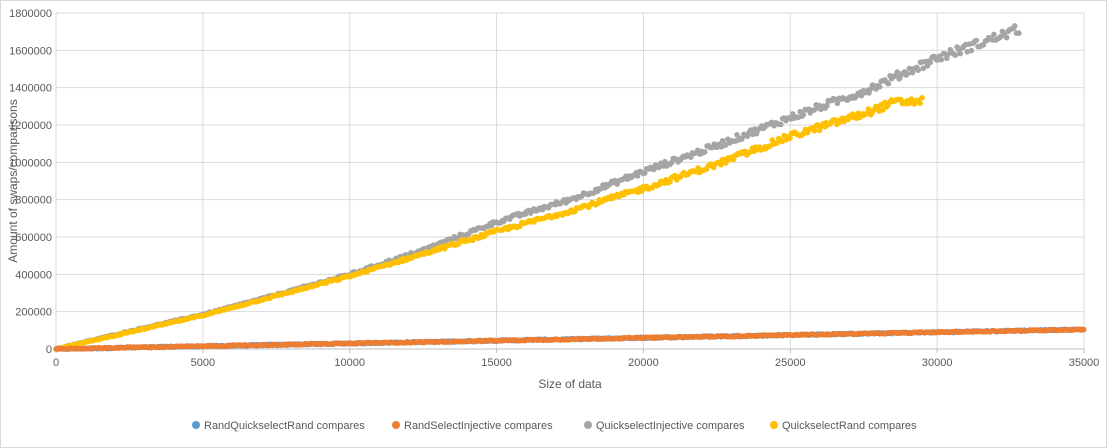 The image size is (1107, 448). Describe the element at coordinates (643, 363) in the screenshot. I see `x-tick-label: 20000` at that location.